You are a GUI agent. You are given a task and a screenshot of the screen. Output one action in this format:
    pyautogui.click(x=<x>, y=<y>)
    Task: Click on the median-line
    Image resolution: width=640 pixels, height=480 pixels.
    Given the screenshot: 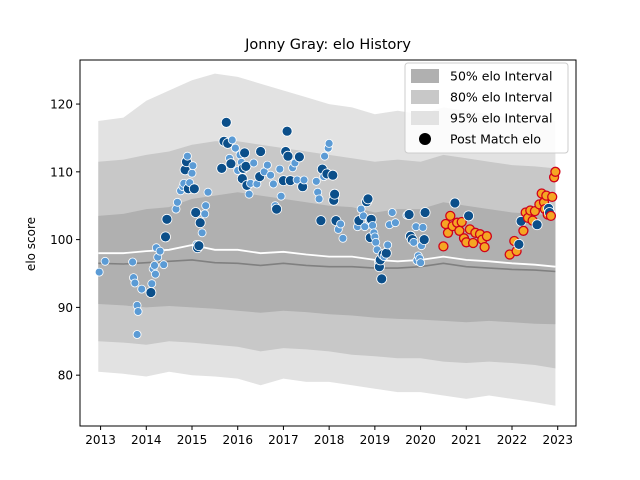 What is the action you would take?
    pyautogui.click(x=327, y=266)
    